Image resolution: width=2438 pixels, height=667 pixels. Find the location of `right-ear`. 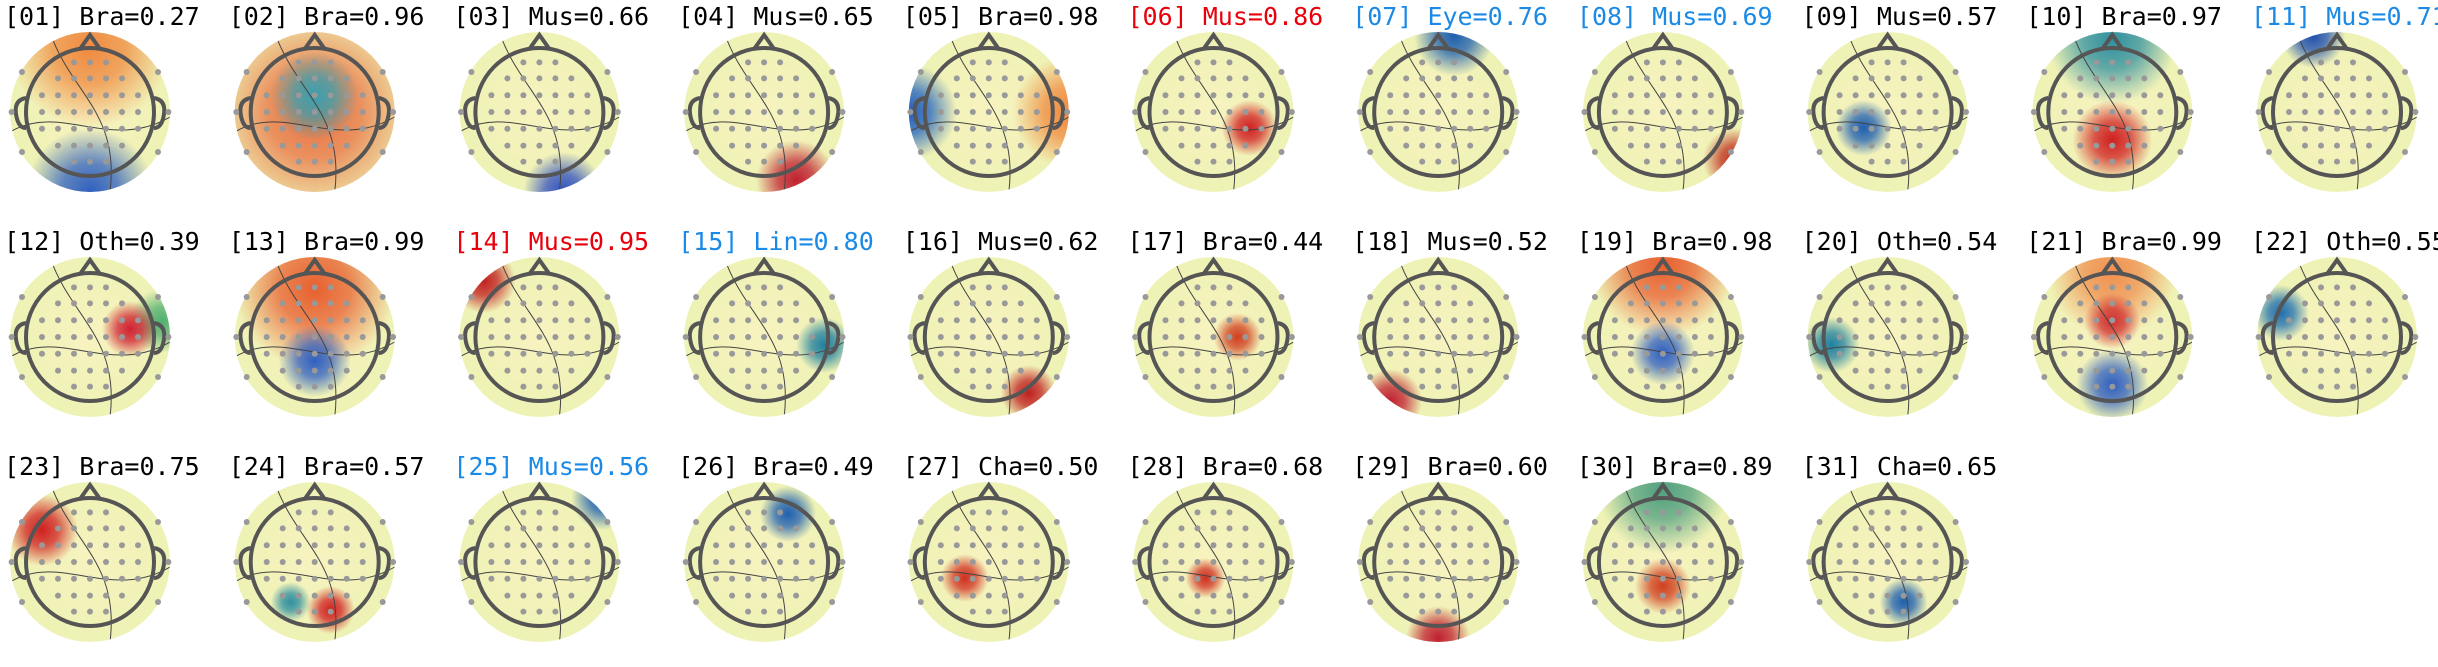

right-ear is located at coordinates (384, 338).